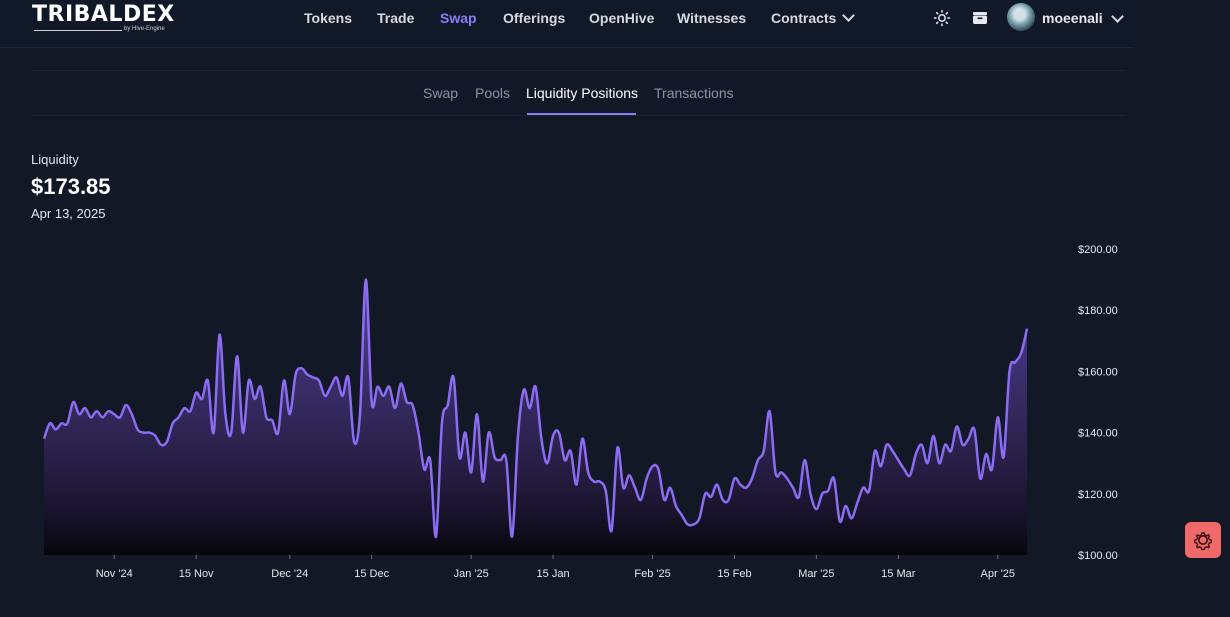 This screenshot has width=1230, height=617. What do you see at coordinates (1098, 495) in the screenshot?
I see `y-tick-label: $120.00` at bounding box center [1098, 495].